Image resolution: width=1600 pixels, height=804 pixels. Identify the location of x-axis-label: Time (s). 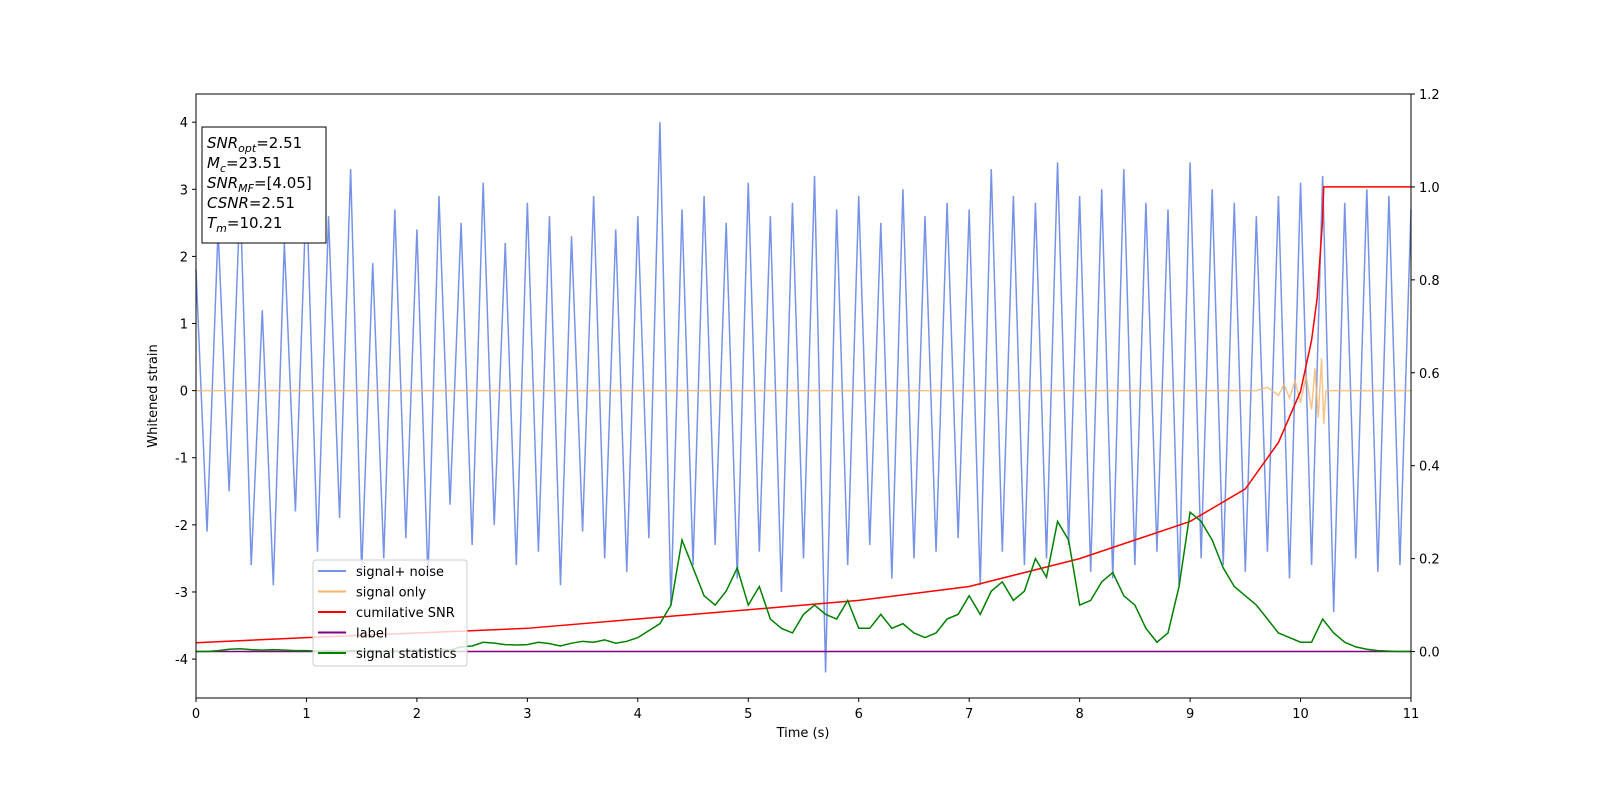
(803, 733).